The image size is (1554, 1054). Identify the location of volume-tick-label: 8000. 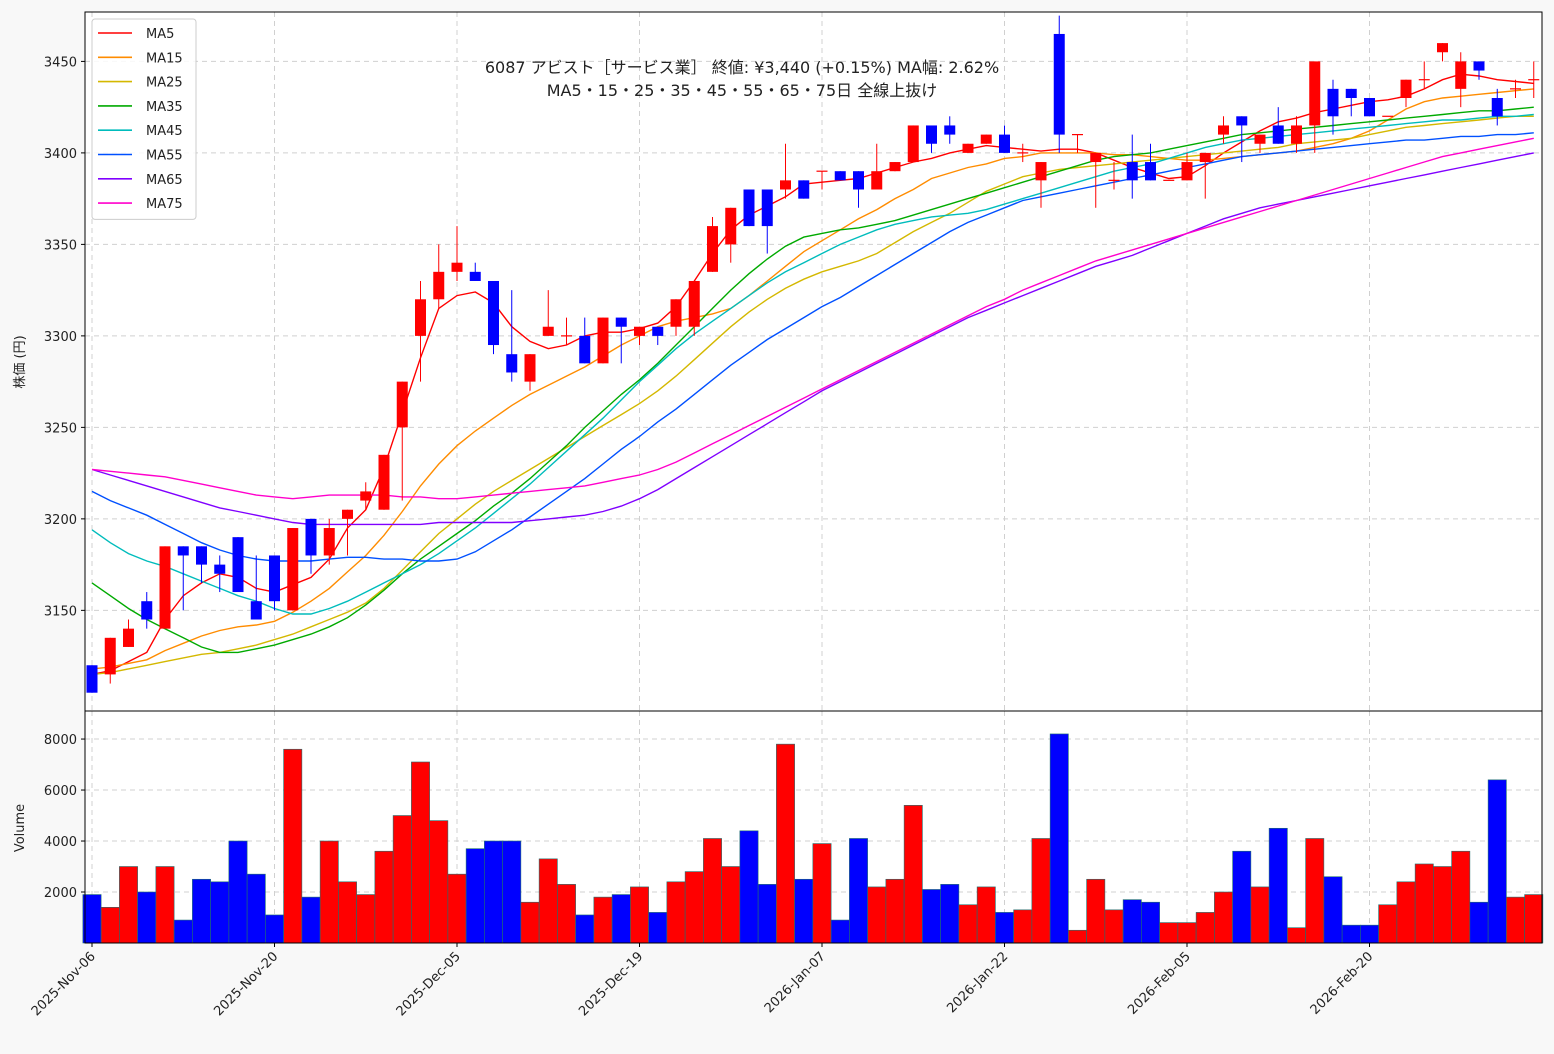
(60, 740).